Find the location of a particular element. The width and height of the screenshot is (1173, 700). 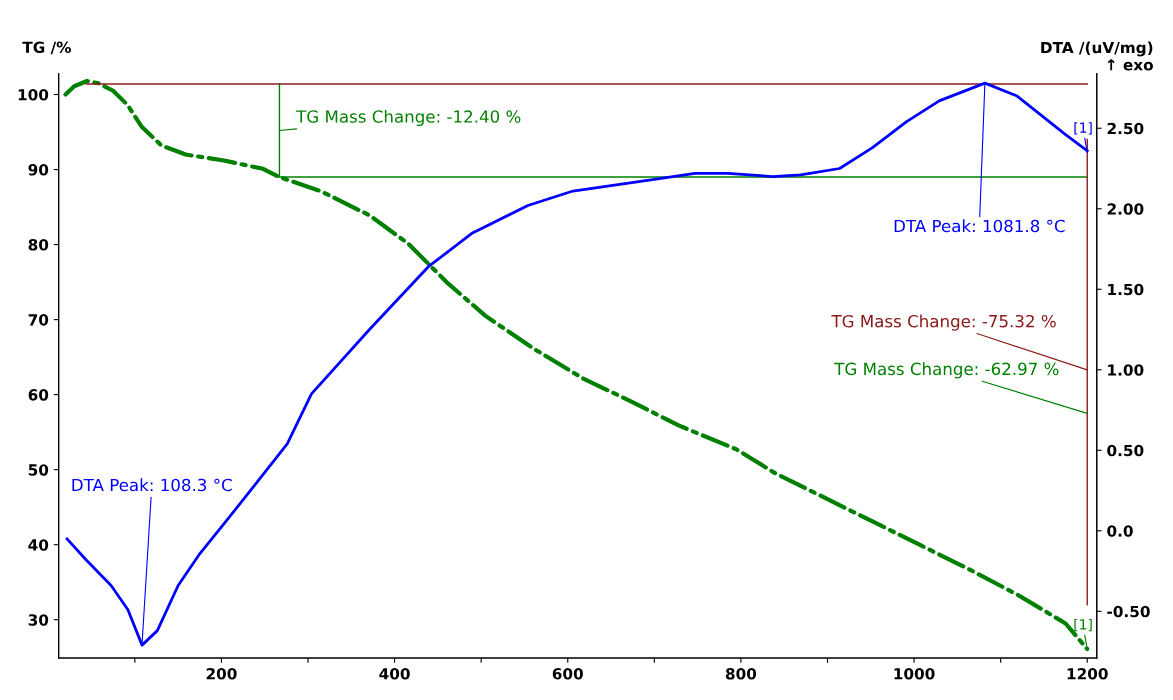

y-tick-label: 100 is located at coordinates (33, 94).